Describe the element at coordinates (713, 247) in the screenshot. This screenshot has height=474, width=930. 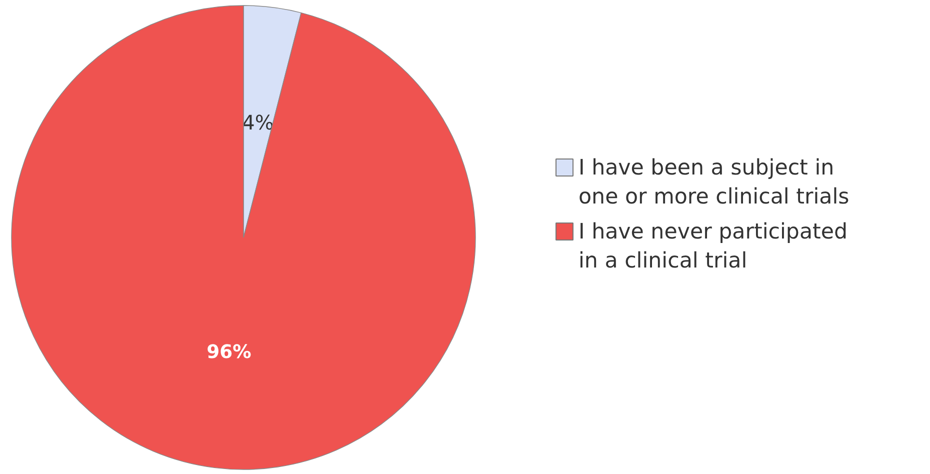
I see `legend-label: I have never participated in a clinical trial` at that location.